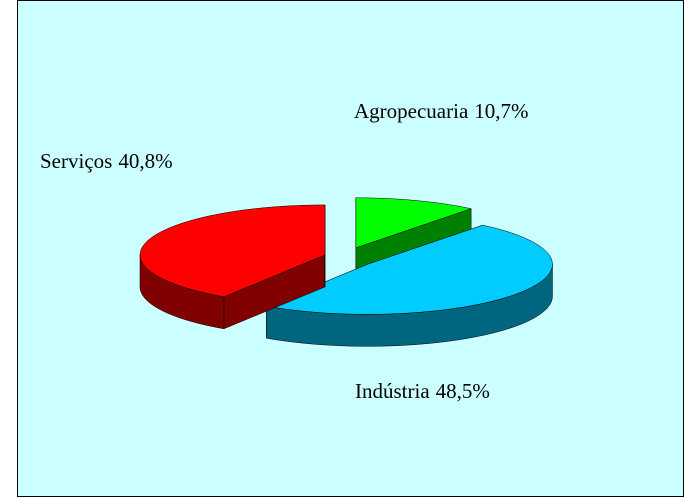 The height and width of the screenshot is (498, 685). Describe the element at coordinates (411, 111) in the screenshot. I see `category-label: Agropecuaria` at that location.